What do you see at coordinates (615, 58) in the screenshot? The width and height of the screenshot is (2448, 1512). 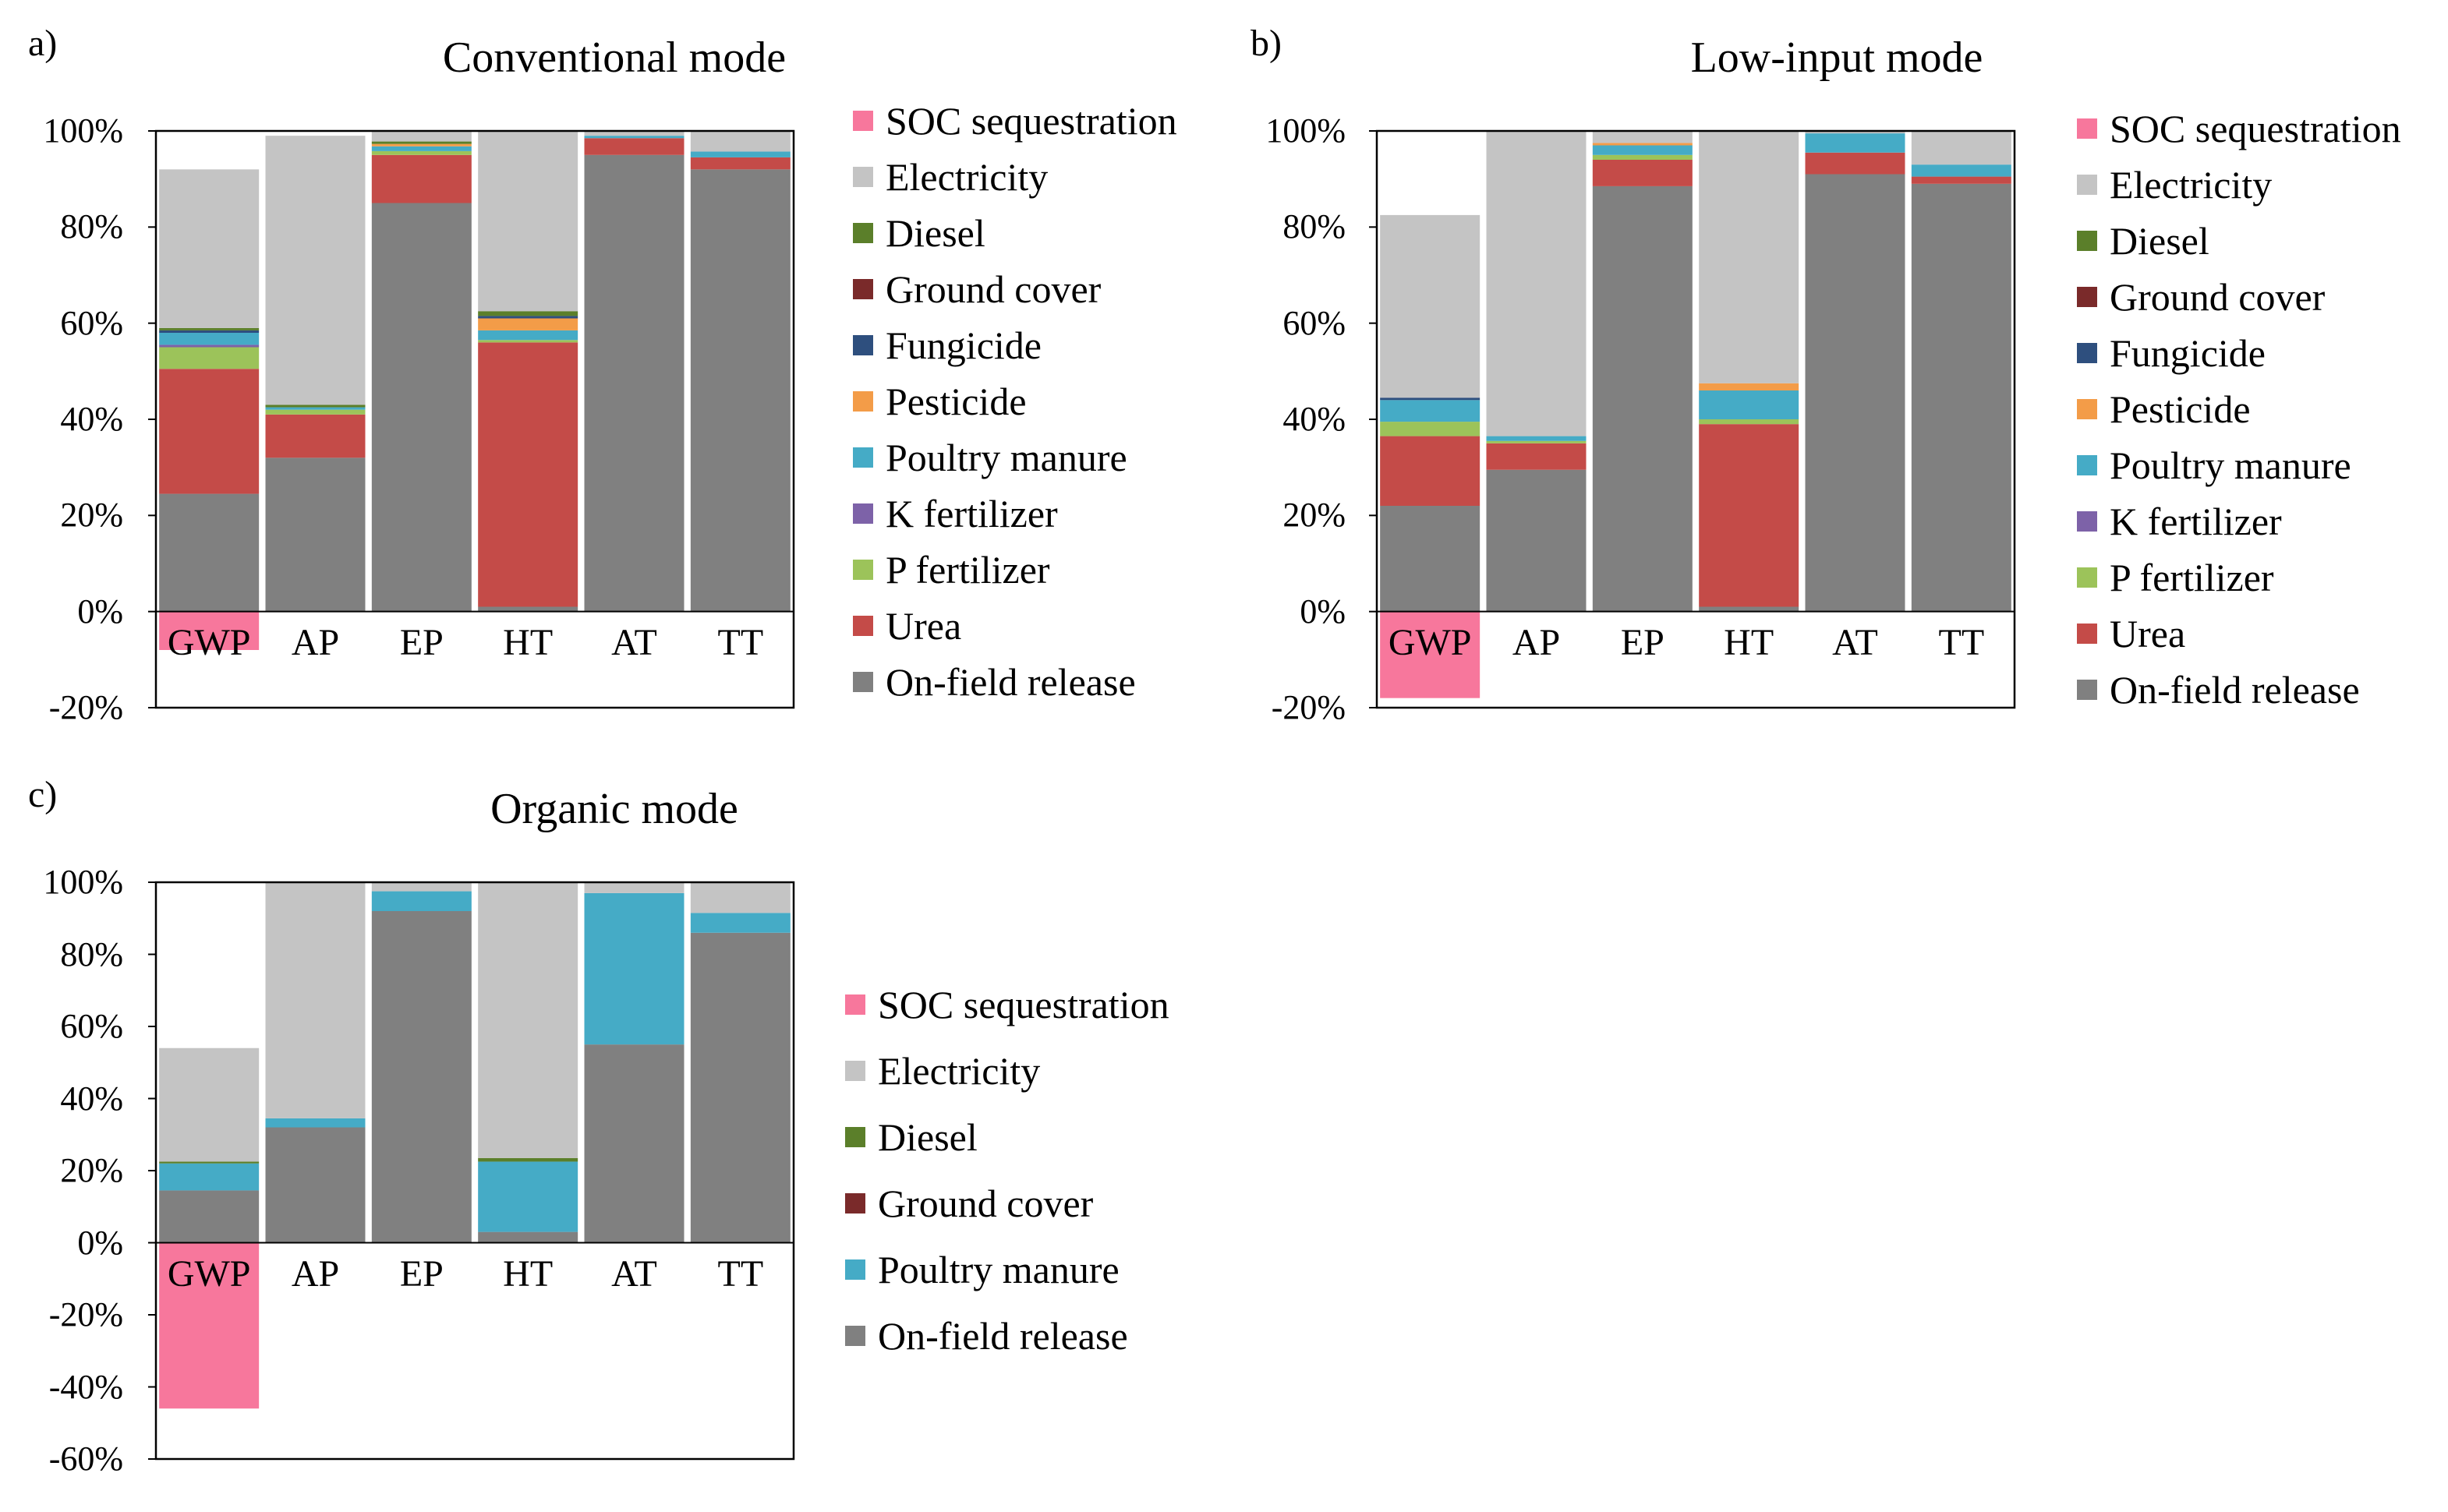 I see `chart-title: Conventional mode` at bounding box center [615, 58].